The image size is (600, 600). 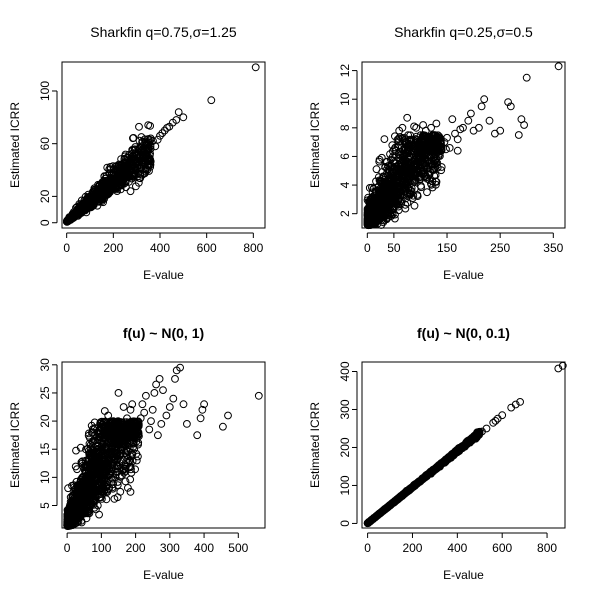 I want to click on y-tick-label: 4, so click(x=345, y=184).